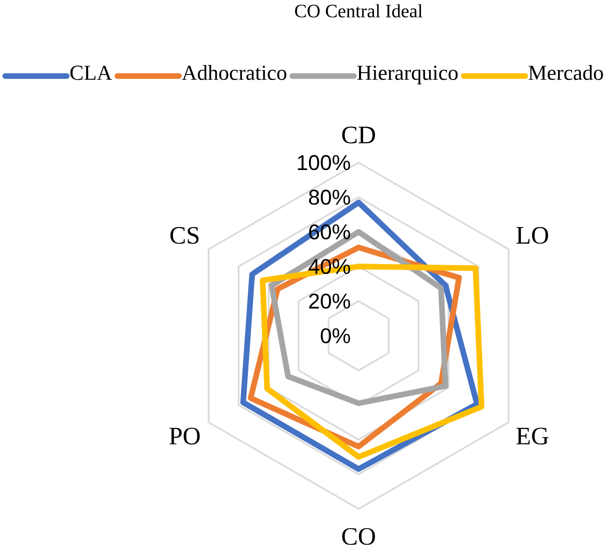 The height and width of the screenshot is (545, 605). I want to click on y-tick-label: 20%, so click(329, 301).